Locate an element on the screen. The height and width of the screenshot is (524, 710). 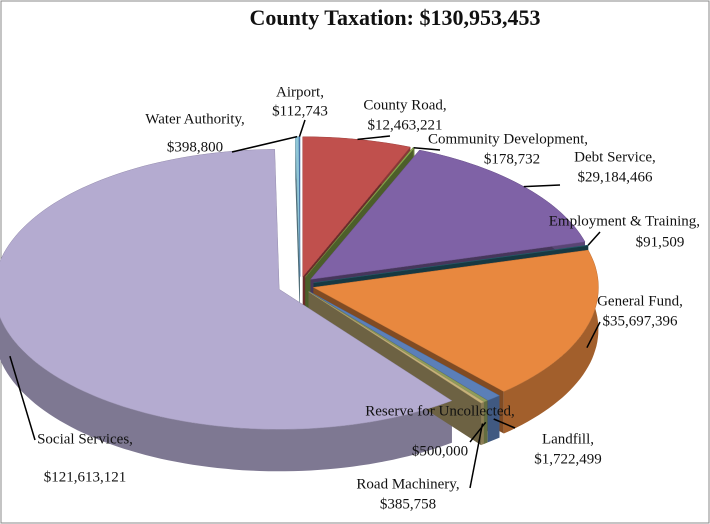
chart-title: County Taxation: $130,953,453 is located at coordinates (395, 17).